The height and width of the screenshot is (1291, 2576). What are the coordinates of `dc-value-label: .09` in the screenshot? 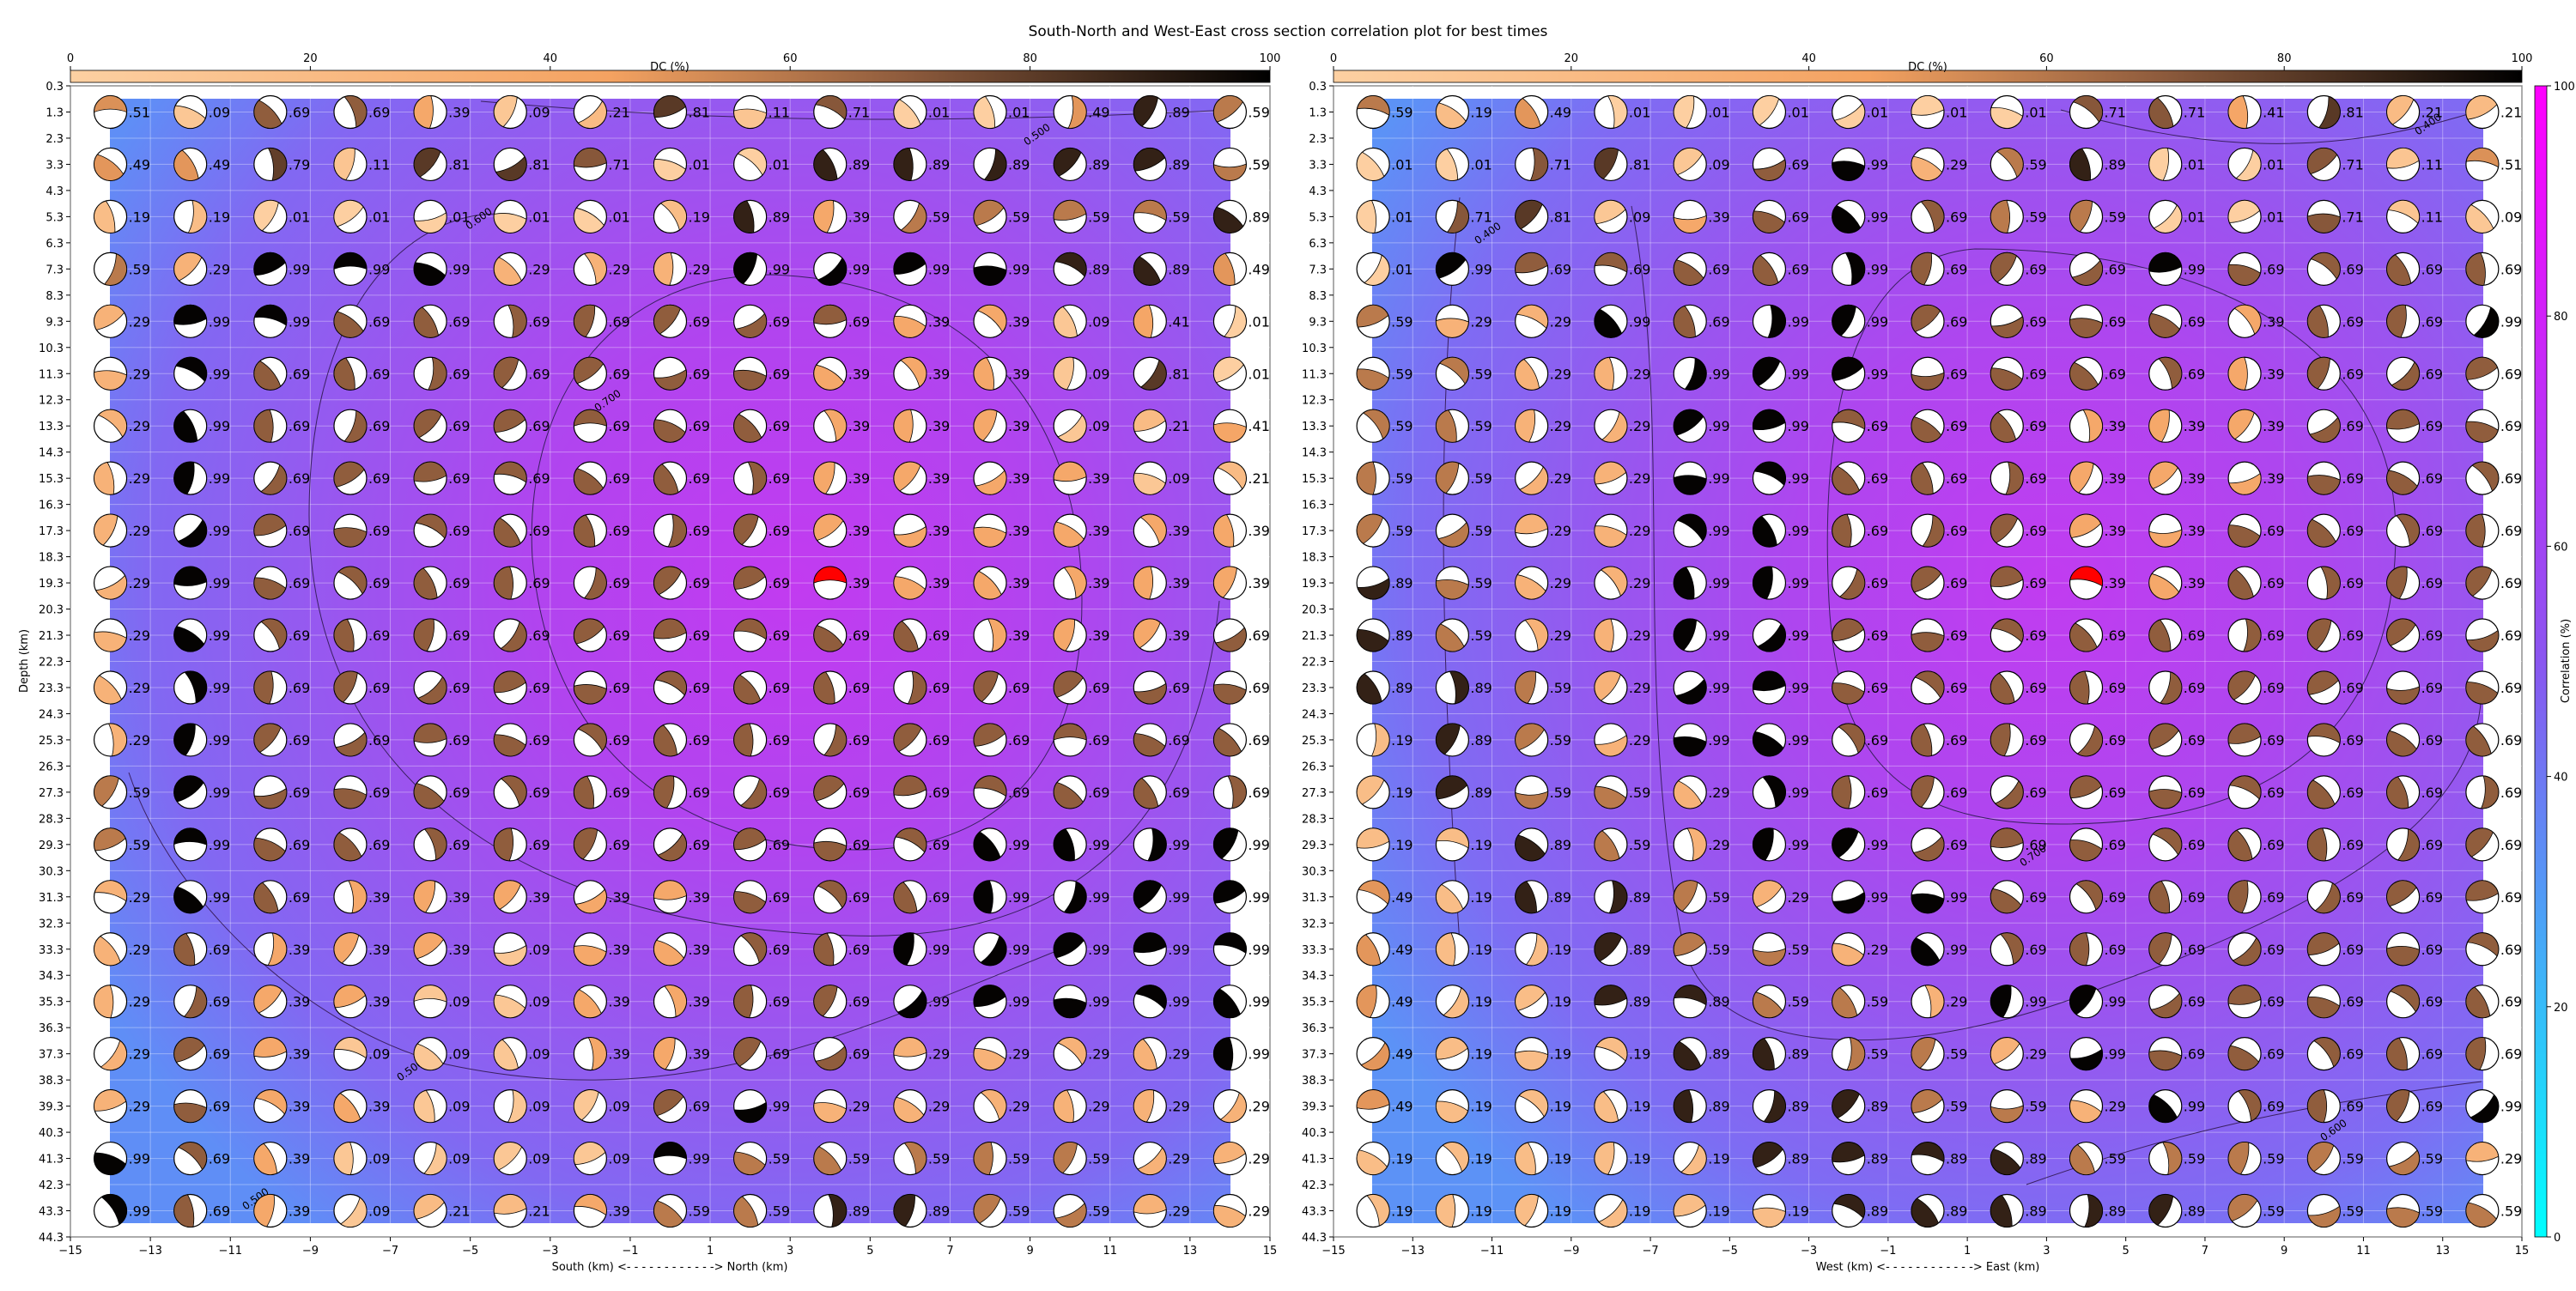 It's located at (539, 112).